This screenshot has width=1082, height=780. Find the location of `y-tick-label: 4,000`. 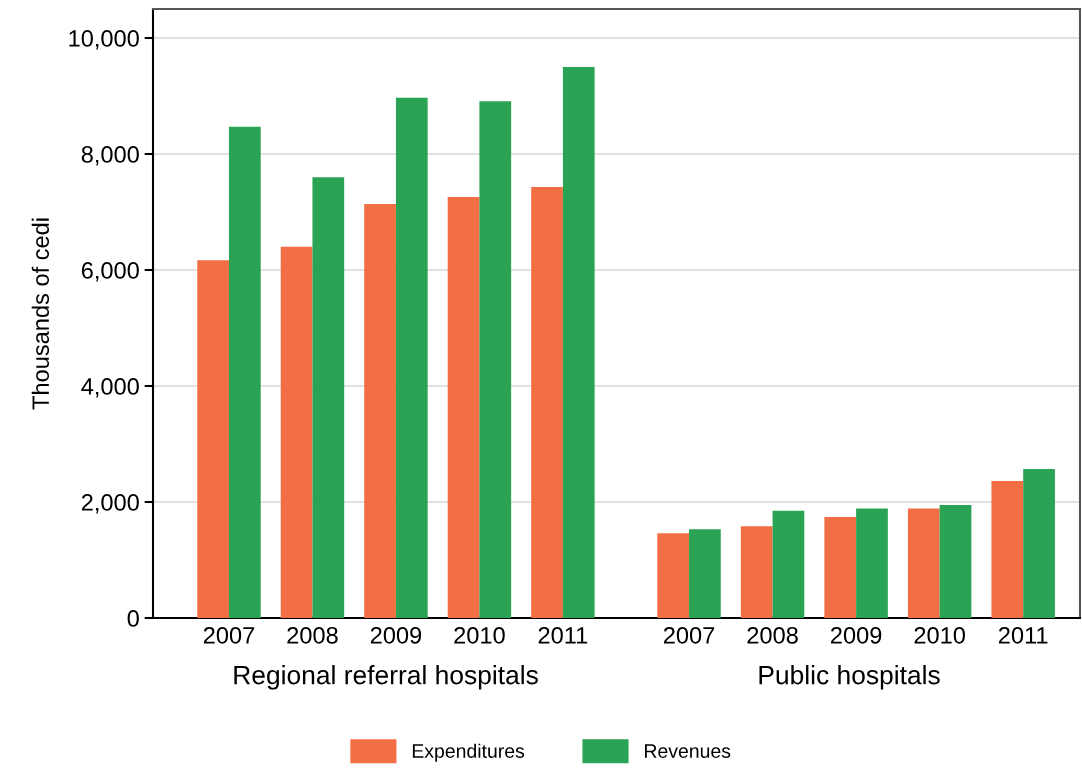

y-tick-label: 4,000 is located at coordinates (110, 388).